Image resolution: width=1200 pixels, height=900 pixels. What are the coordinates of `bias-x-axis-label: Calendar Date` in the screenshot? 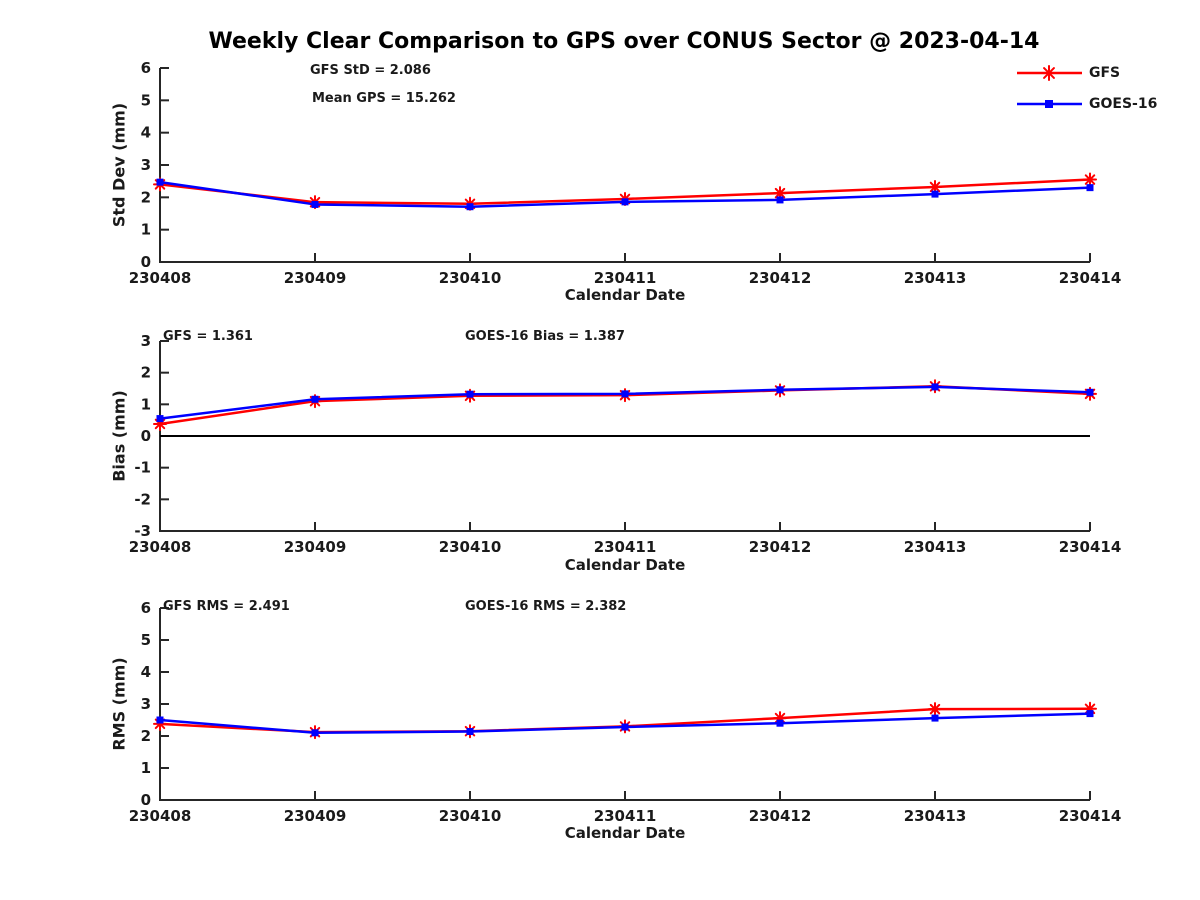 It's located at (625, 565).